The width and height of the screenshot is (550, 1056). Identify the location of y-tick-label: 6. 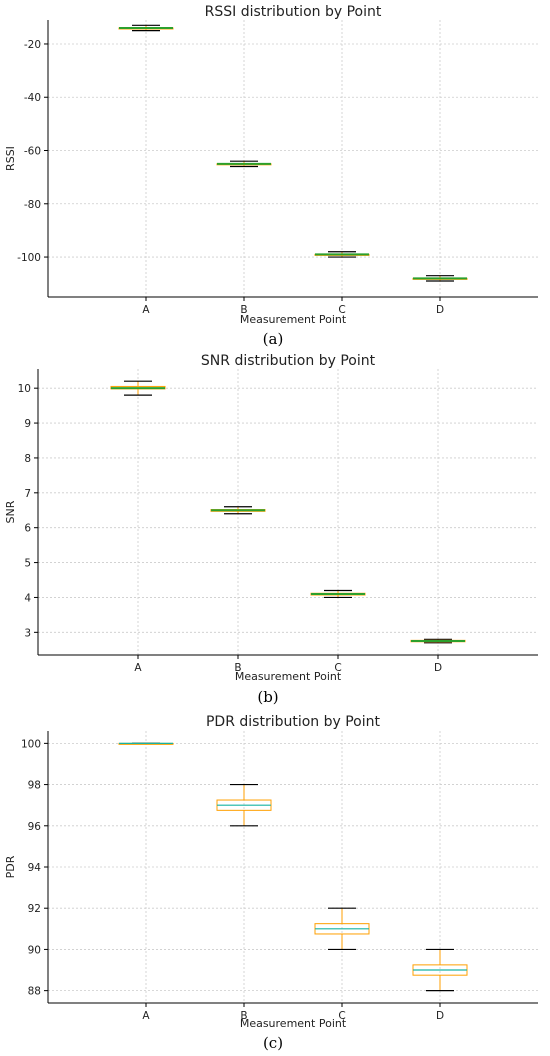
(27, 529).